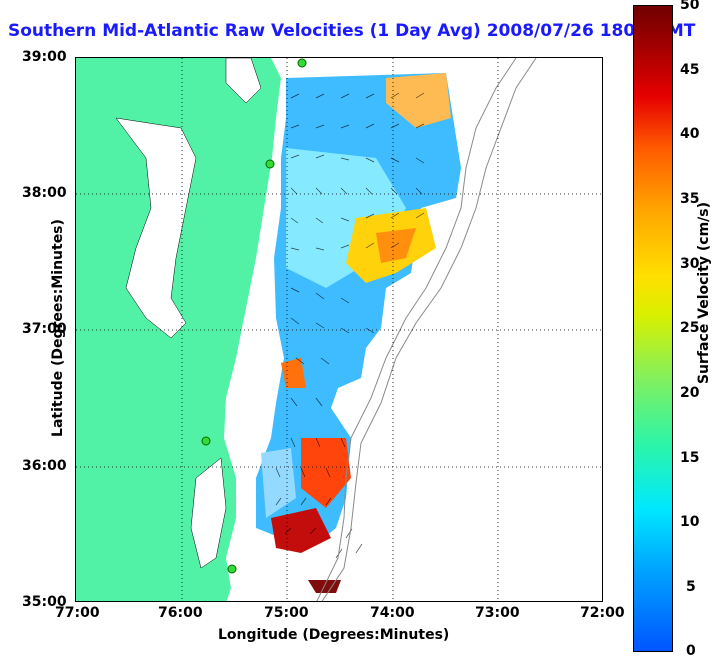 This screenshot has height=659, width=724. Describe the element at coordinates (286, 613) in the screenshot. I see `xtick-2: 75:00` at that location.